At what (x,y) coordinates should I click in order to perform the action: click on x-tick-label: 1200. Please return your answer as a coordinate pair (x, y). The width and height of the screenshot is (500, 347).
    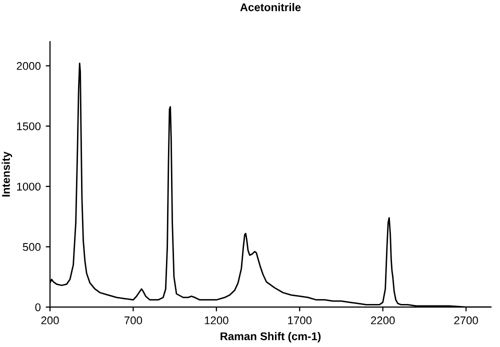
    Looking at the image, I should click on (216, 320).